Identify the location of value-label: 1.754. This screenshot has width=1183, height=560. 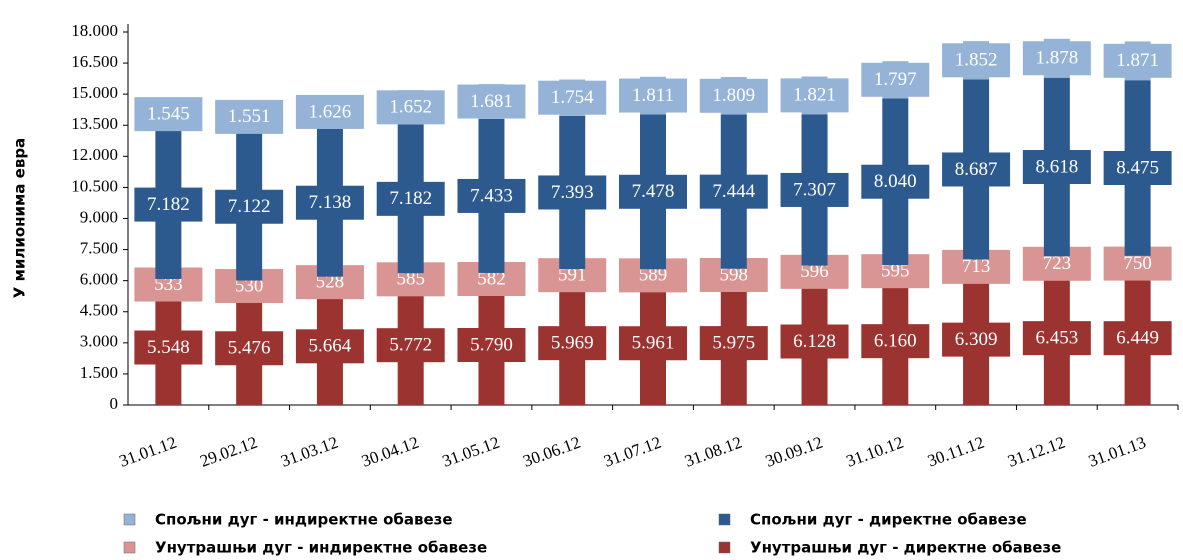
(572, 97).